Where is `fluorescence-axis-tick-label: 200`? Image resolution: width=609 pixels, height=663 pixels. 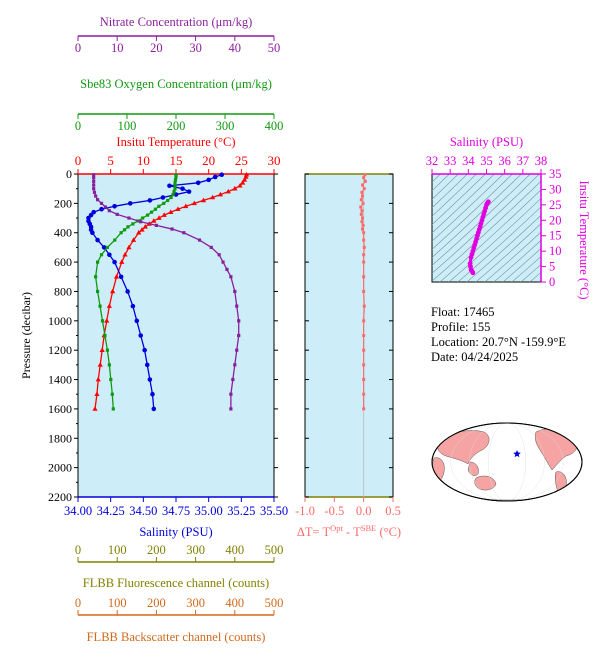 fluorescence-axis-tick-label: 200 is located at coordinates (156, 550).